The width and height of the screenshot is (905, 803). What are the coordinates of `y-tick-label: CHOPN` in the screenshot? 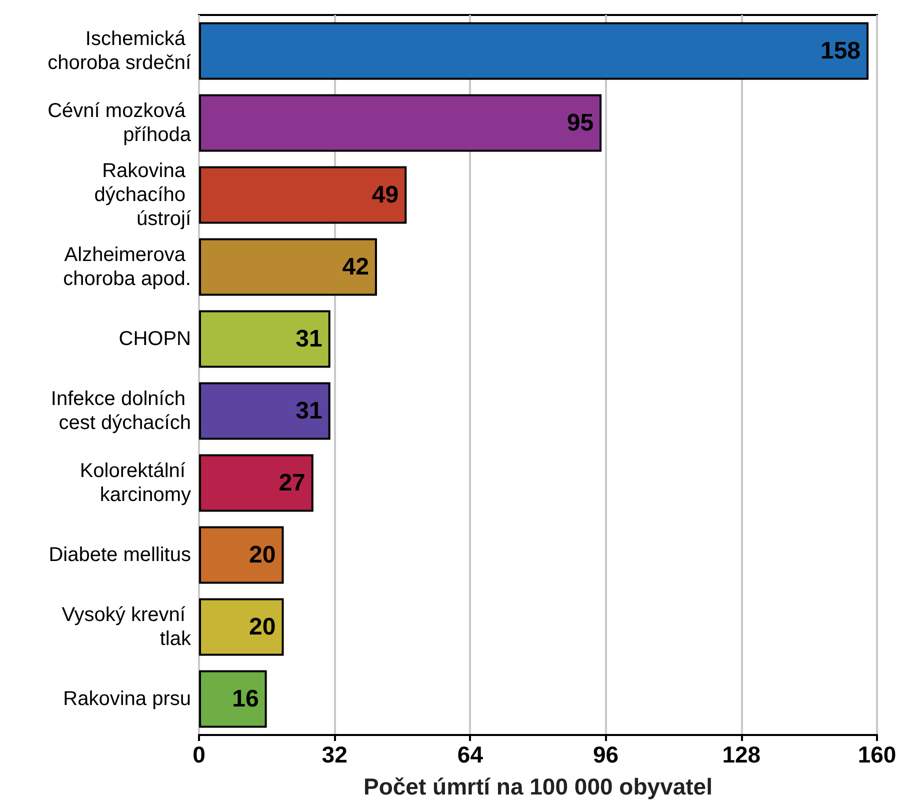 It's located at (154, 339).